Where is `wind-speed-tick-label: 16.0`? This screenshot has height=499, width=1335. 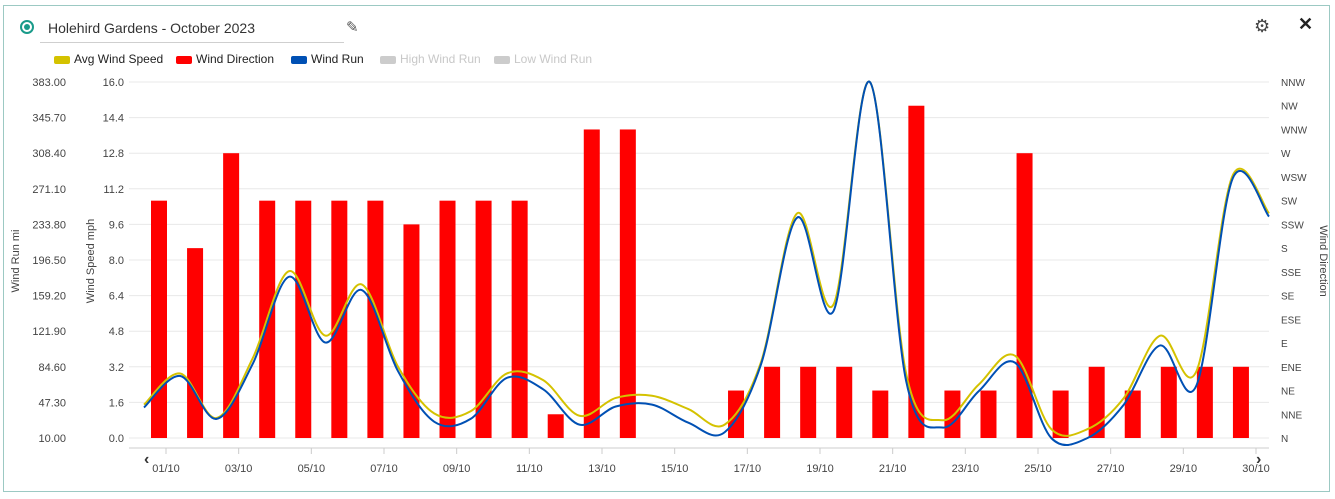 wind-speed-tick-label: 16.0 is located at coordinates (113, 83).